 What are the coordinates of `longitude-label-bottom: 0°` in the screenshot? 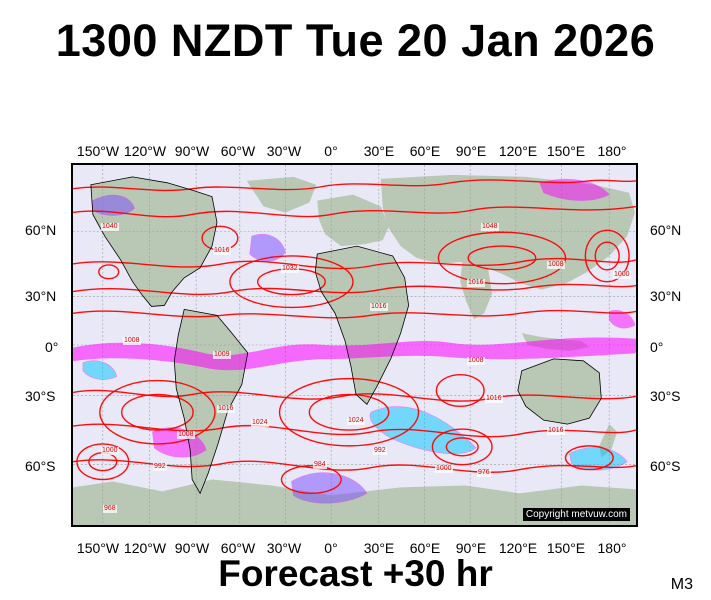 It's located at (331, 548).